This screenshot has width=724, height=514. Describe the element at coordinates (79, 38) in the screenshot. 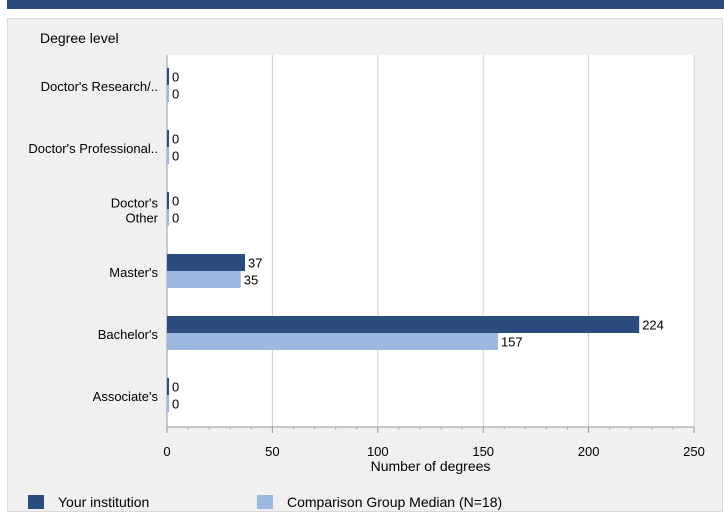

I see `y-axis-title: Degree level` at that location.